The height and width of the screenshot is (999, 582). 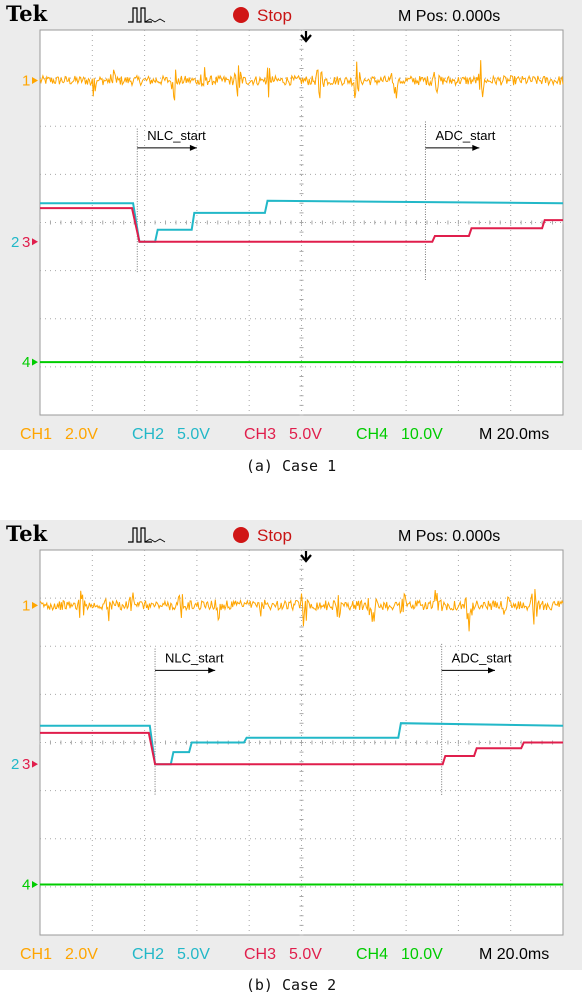 I want to click on caption-case-2: (b) Case 2, so click(x=291, y=985).